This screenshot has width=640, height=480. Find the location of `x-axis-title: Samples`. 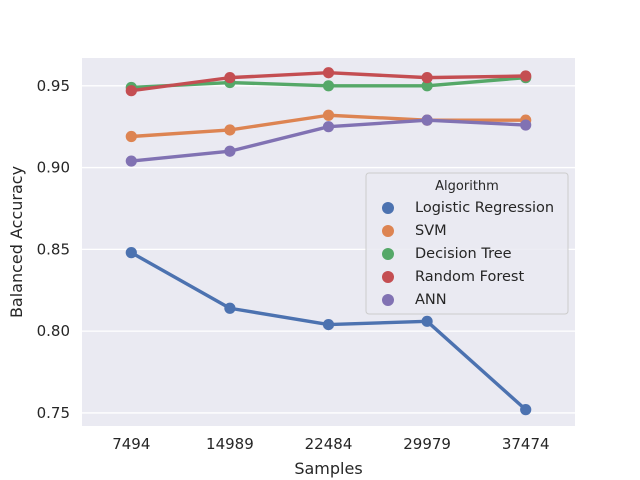

x-axis-title: Samples is located at coordinates (328, 468).